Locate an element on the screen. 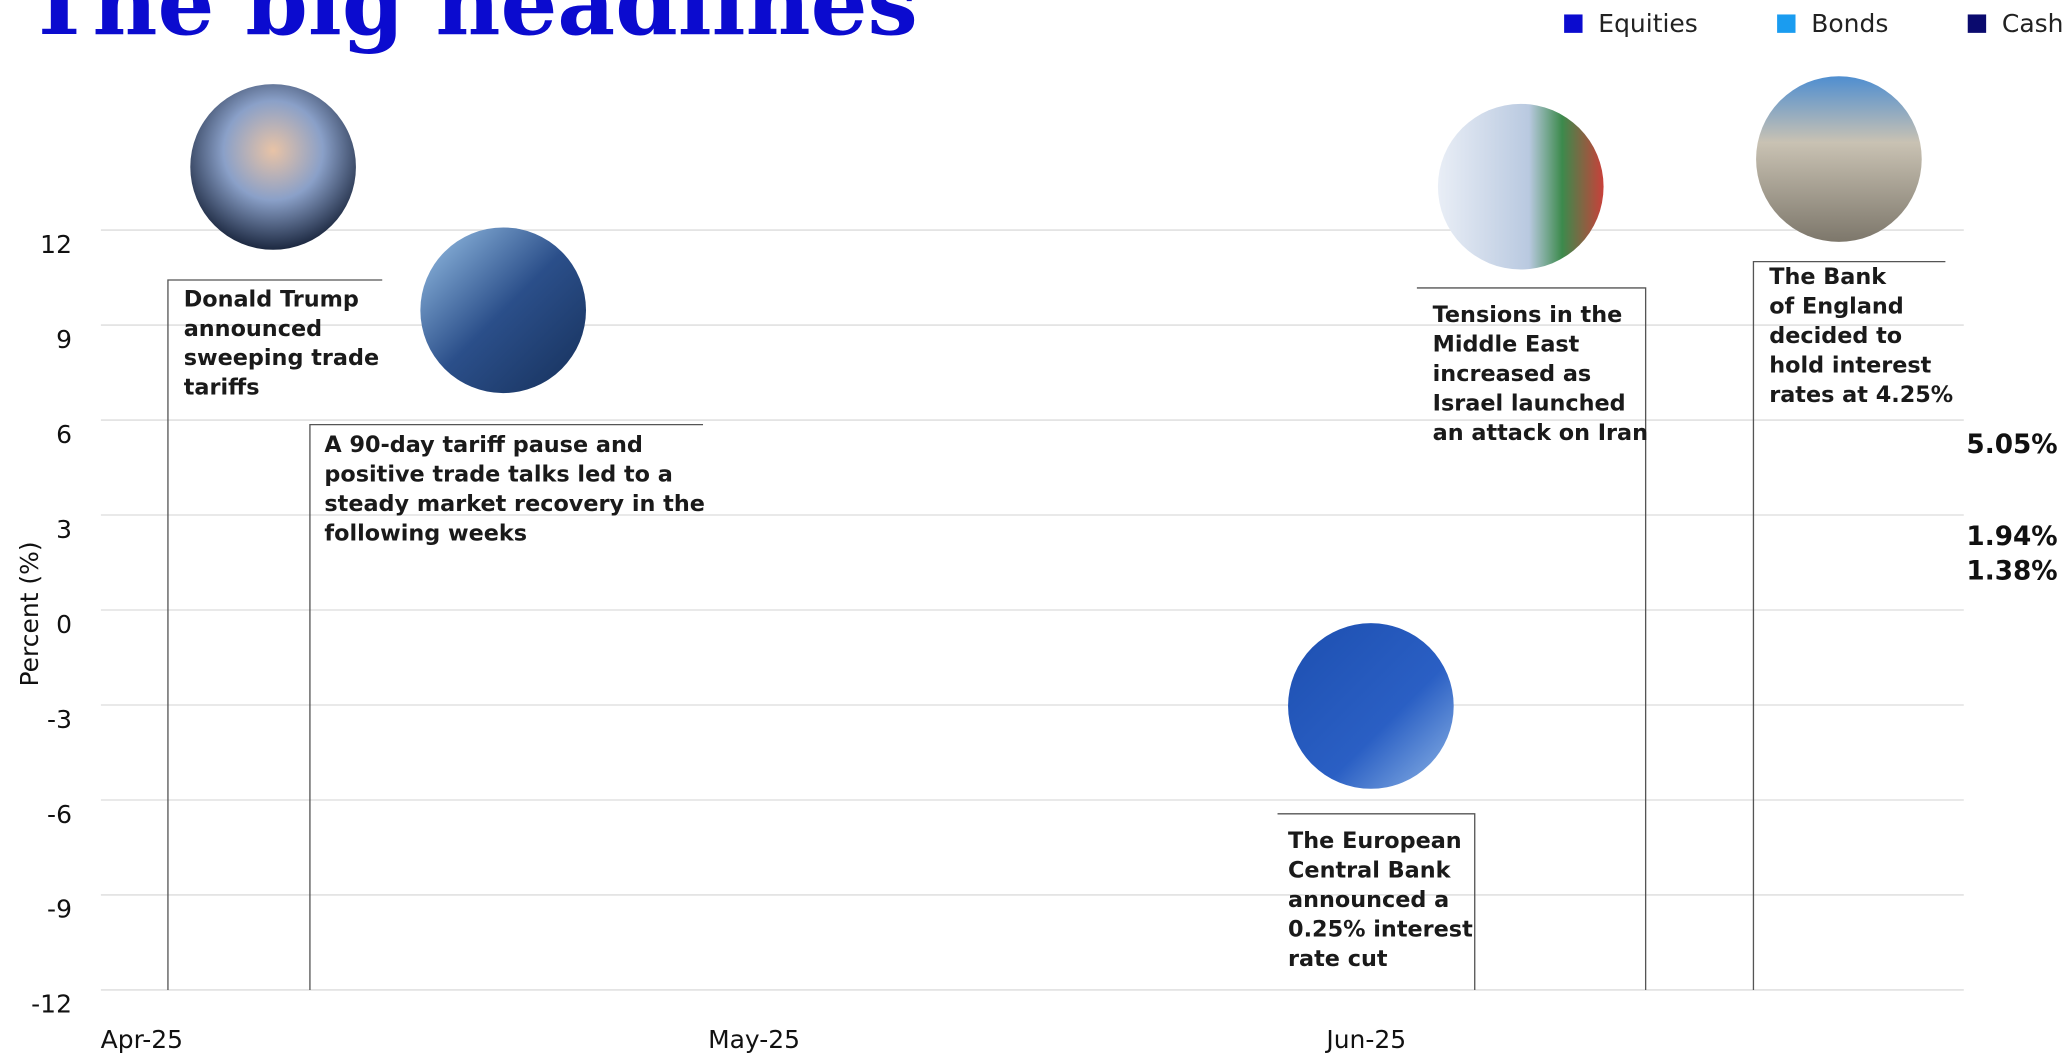 The width and height of the screenshot is (2066, 1057). annotation-line: of England is located at coordinates (1836, 306).